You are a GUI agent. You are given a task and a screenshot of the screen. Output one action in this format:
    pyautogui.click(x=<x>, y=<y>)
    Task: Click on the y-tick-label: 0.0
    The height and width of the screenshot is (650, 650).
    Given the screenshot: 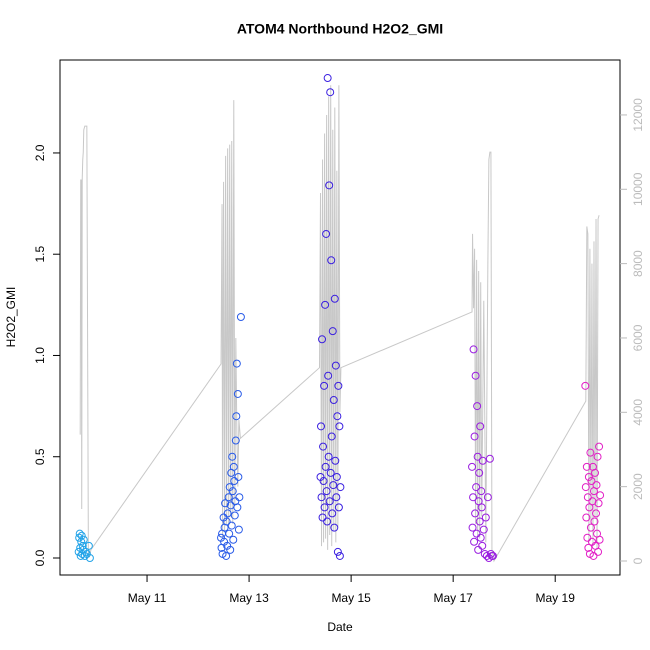 What is the action you would take?
    pyautogui.click(x=40, y=557)
    